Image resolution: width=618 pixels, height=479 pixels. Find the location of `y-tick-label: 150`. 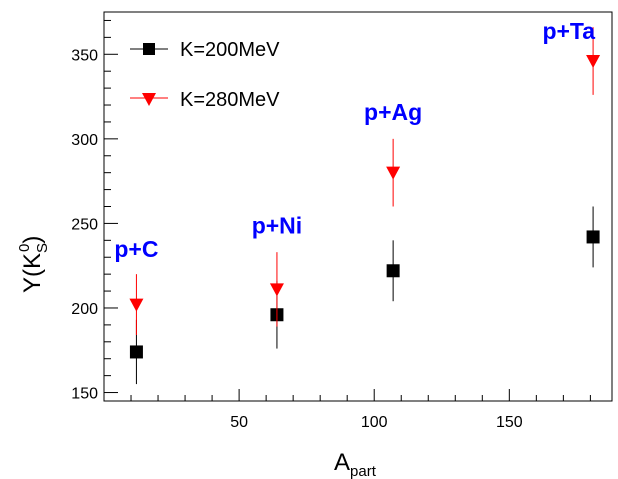

y-tick-label: 150 is located at coordinates (84, 394).